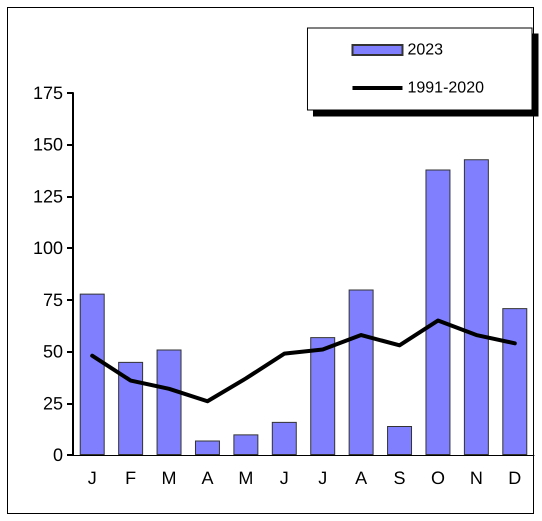 This screenshot has width=542, height=521. I want to click on y-tick-label: 75, so click(52, 300).